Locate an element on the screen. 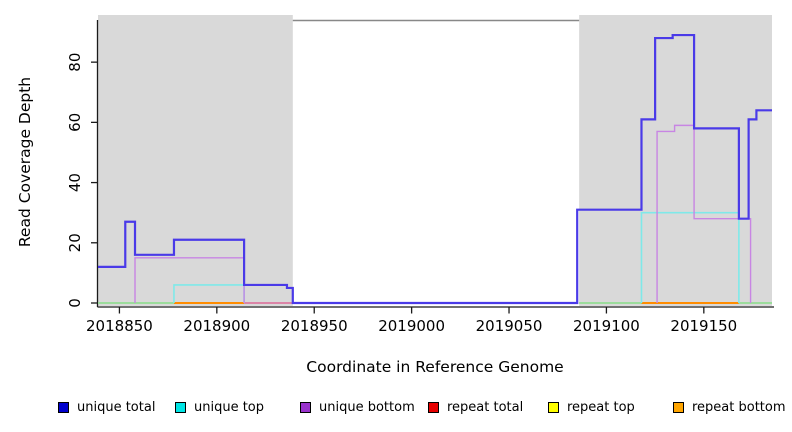 The image size is (792, 432). legend-item-unique-top: unique top is located at coordinates (219, 407).